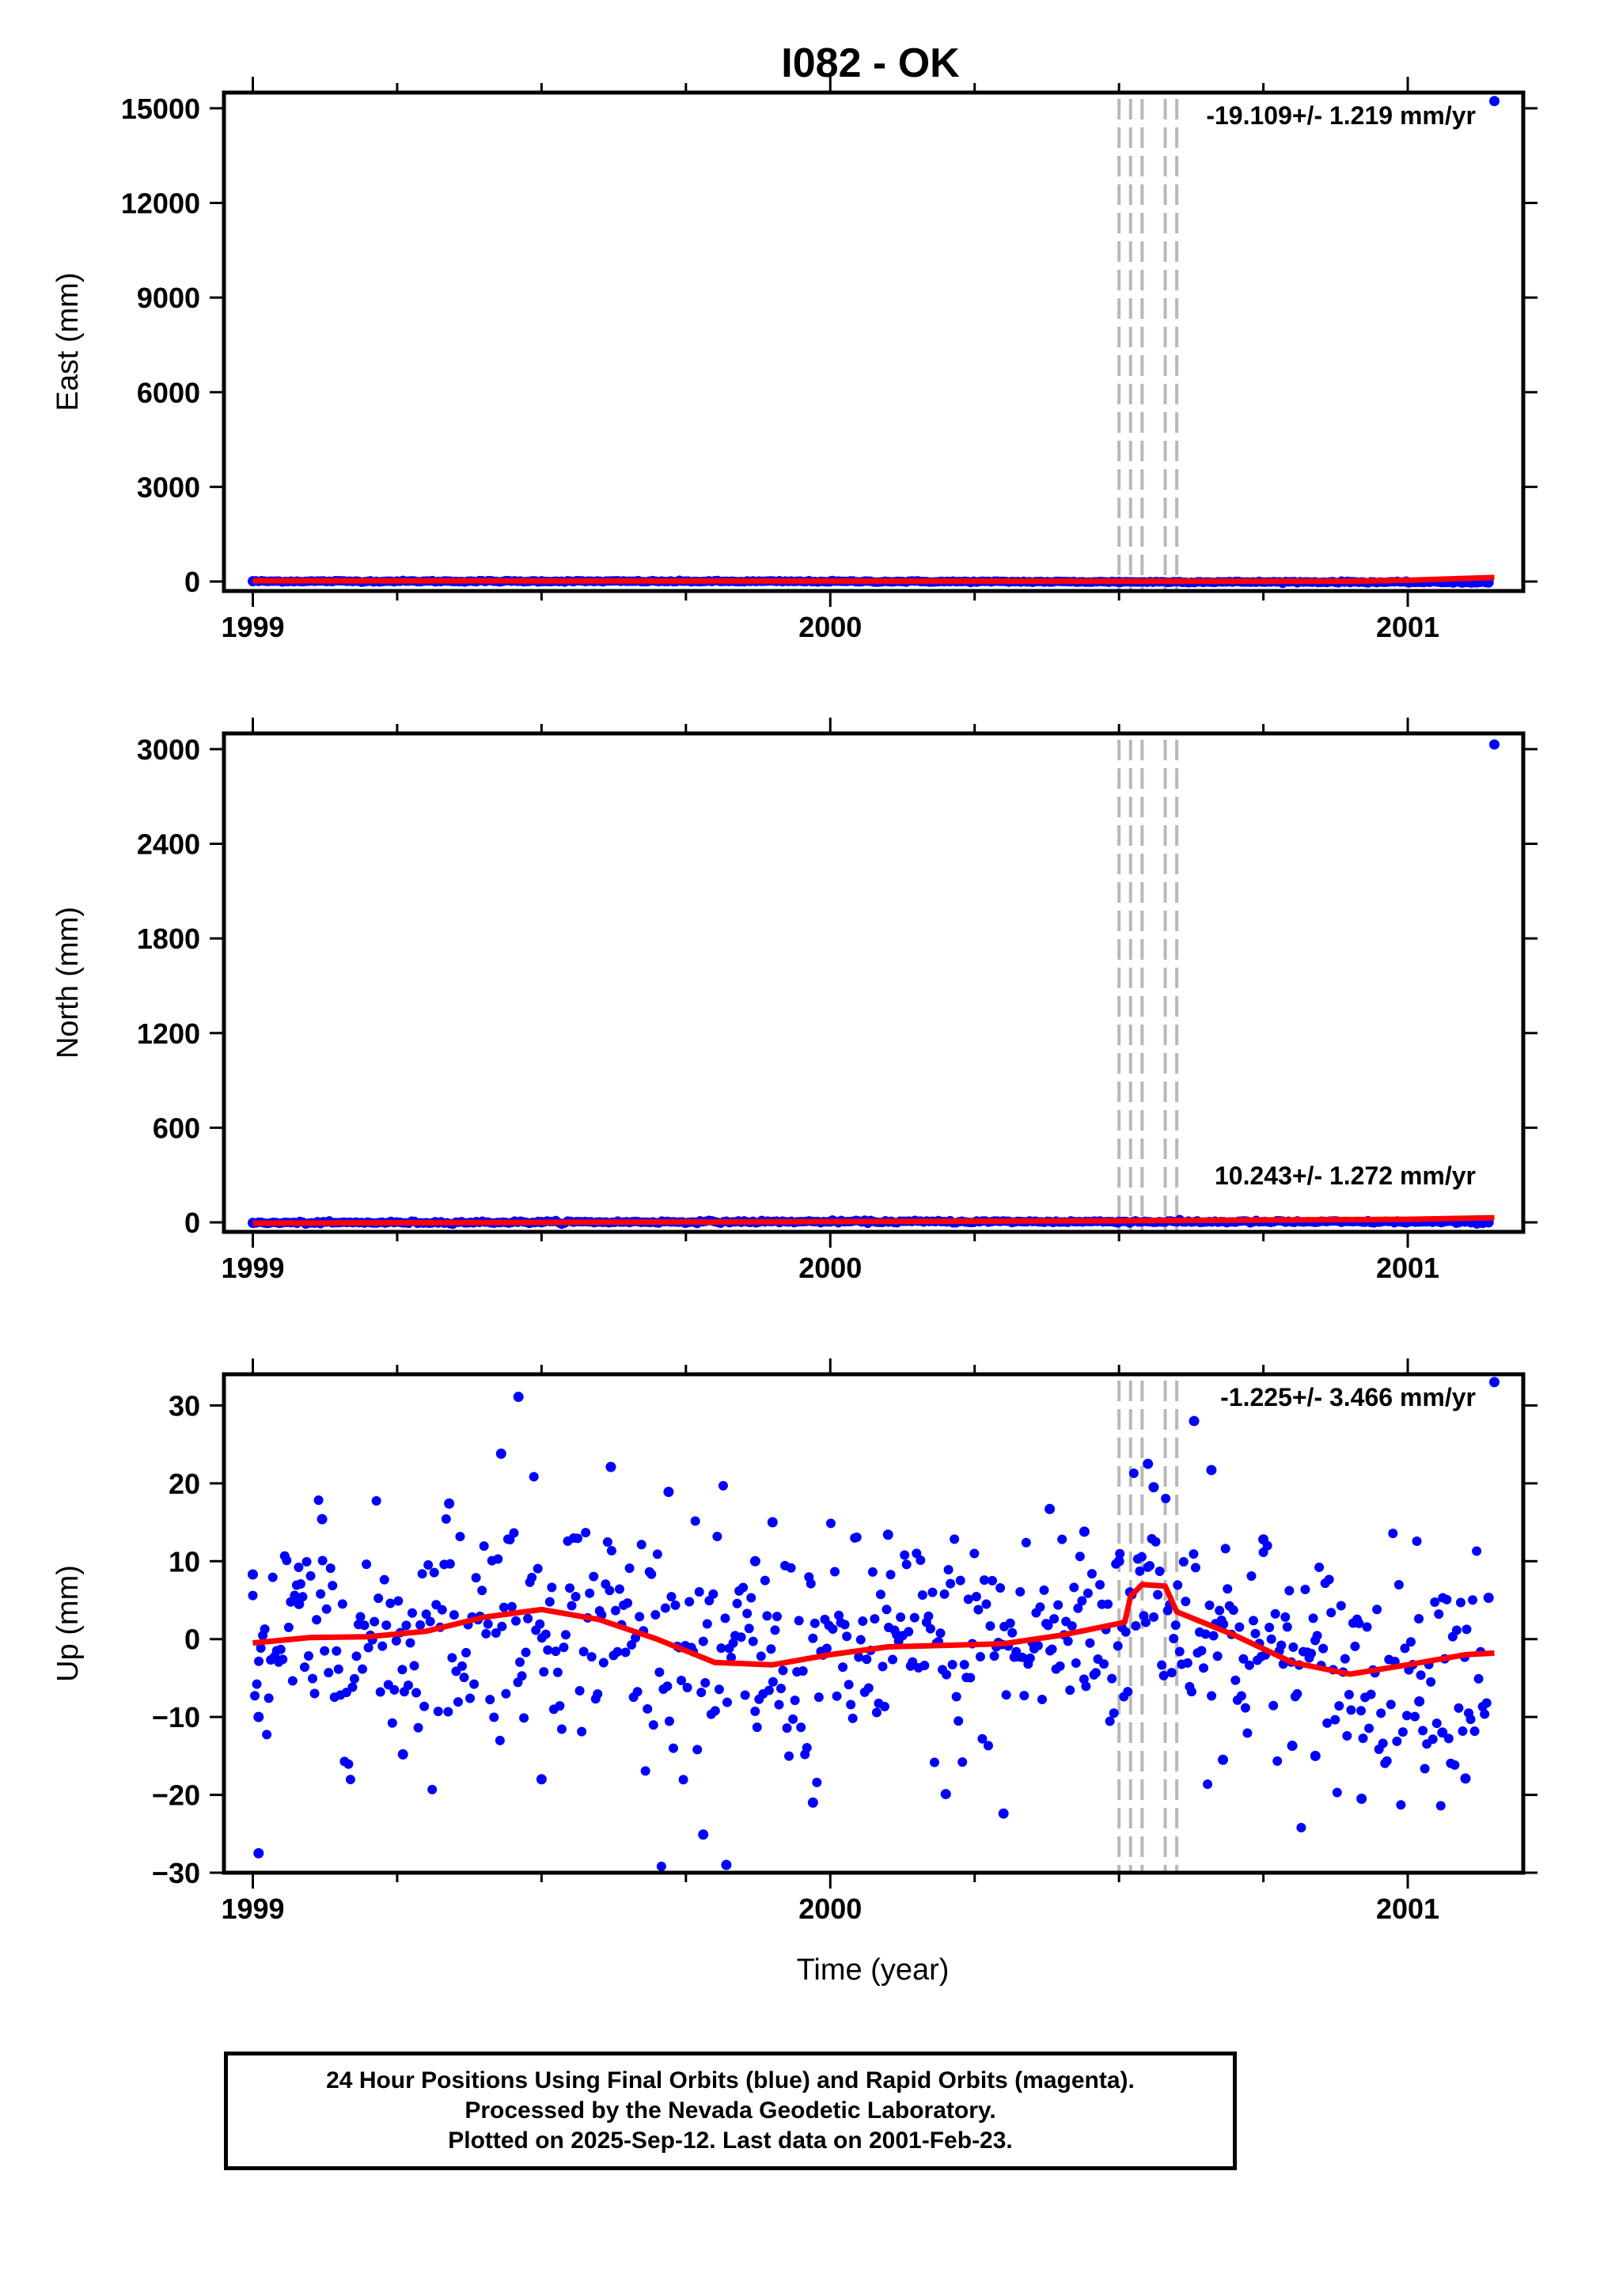  I want to click on rate-label-up: -1.225+/- 3.466 mm/yr, so click(1348, 1397).